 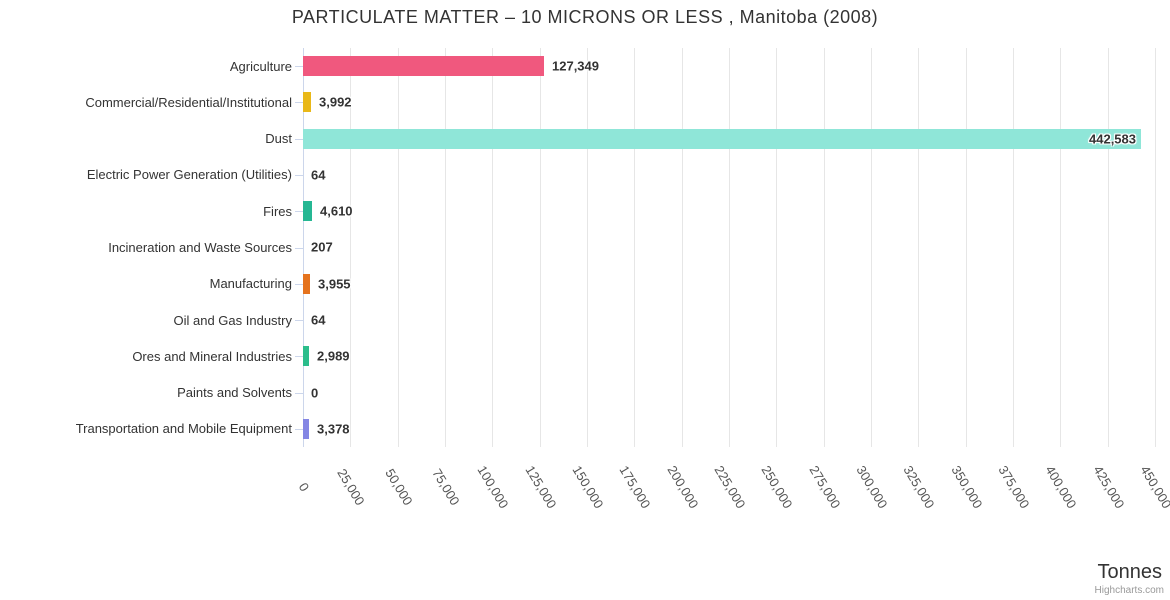 I want to click on x-axis-label: 50,000, so click(x=399, y=487).